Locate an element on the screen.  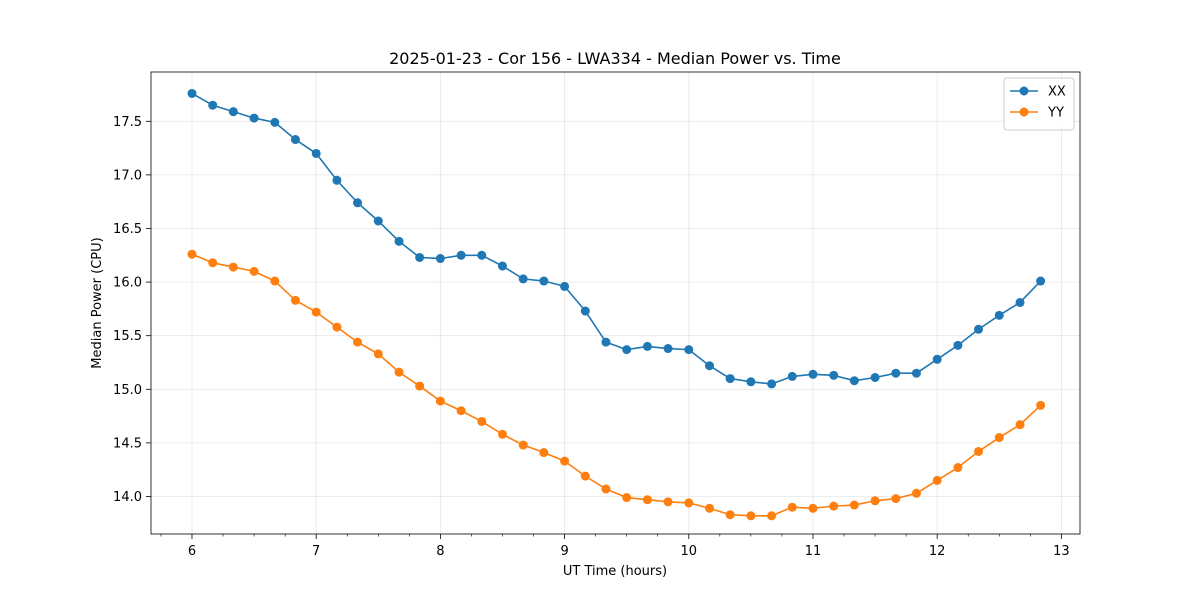
x-tick-label: 10 is located at coordinates (689, 551).